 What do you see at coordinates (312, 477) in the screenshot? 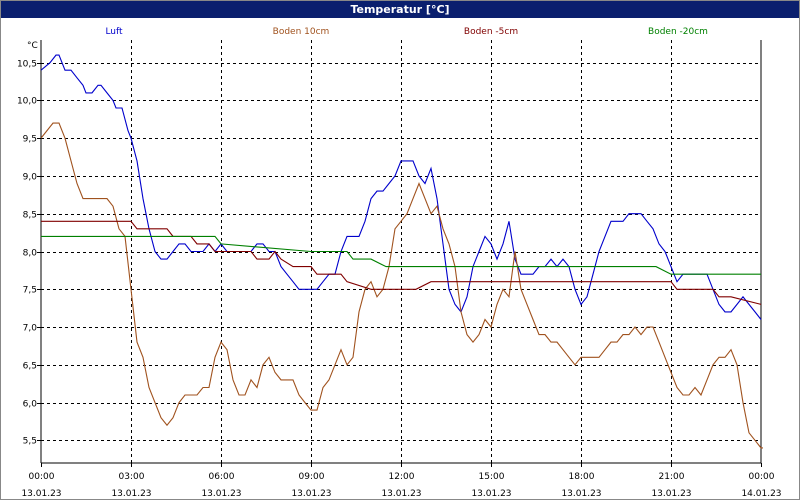
I see `x-tick-time-label: 09:00` at bounding box center [312, 477].